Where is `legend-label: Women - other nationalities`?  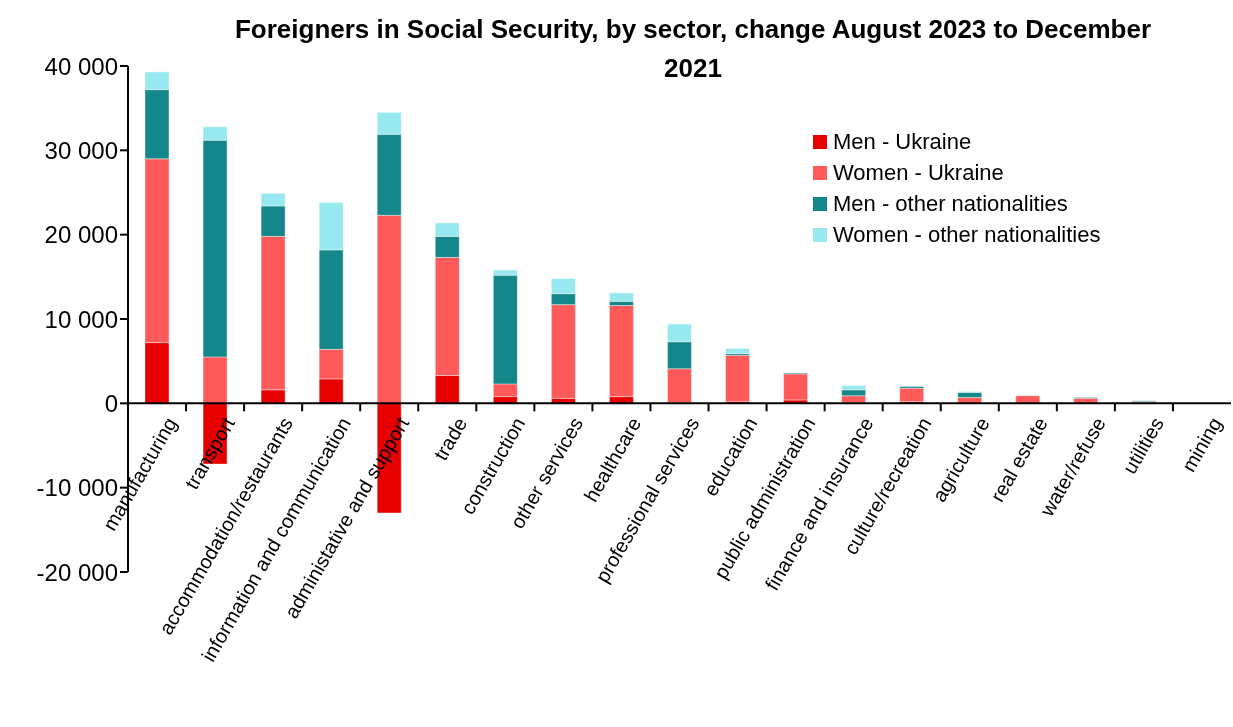
legend-label: Women - other nationalities is located at coordinates (967, 235).